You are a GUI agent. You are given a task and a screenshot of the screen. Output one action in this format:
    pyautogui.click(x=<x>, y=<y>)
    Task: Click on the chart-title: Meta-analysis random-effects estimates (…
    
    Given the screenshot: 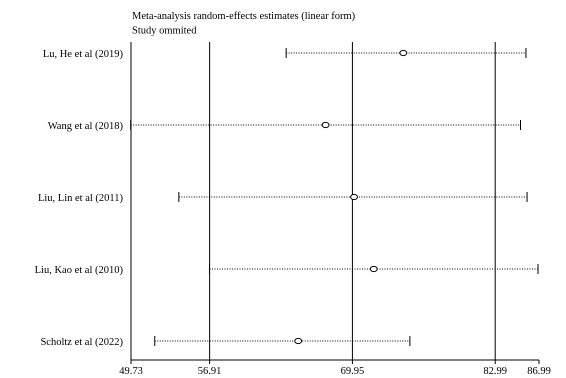 What is the action you would take?
    pyautogui.click(x=244, y=16)
    